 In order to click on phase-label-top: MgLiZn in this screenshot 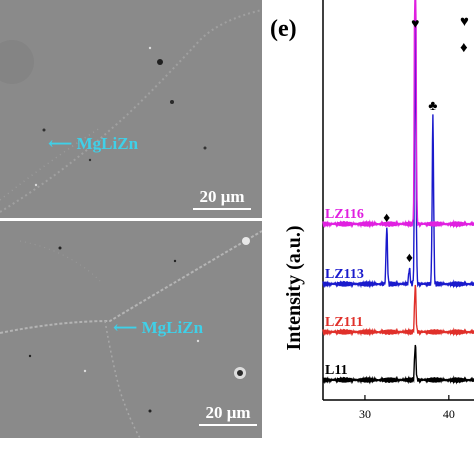, I will do `click(107, 143)`.